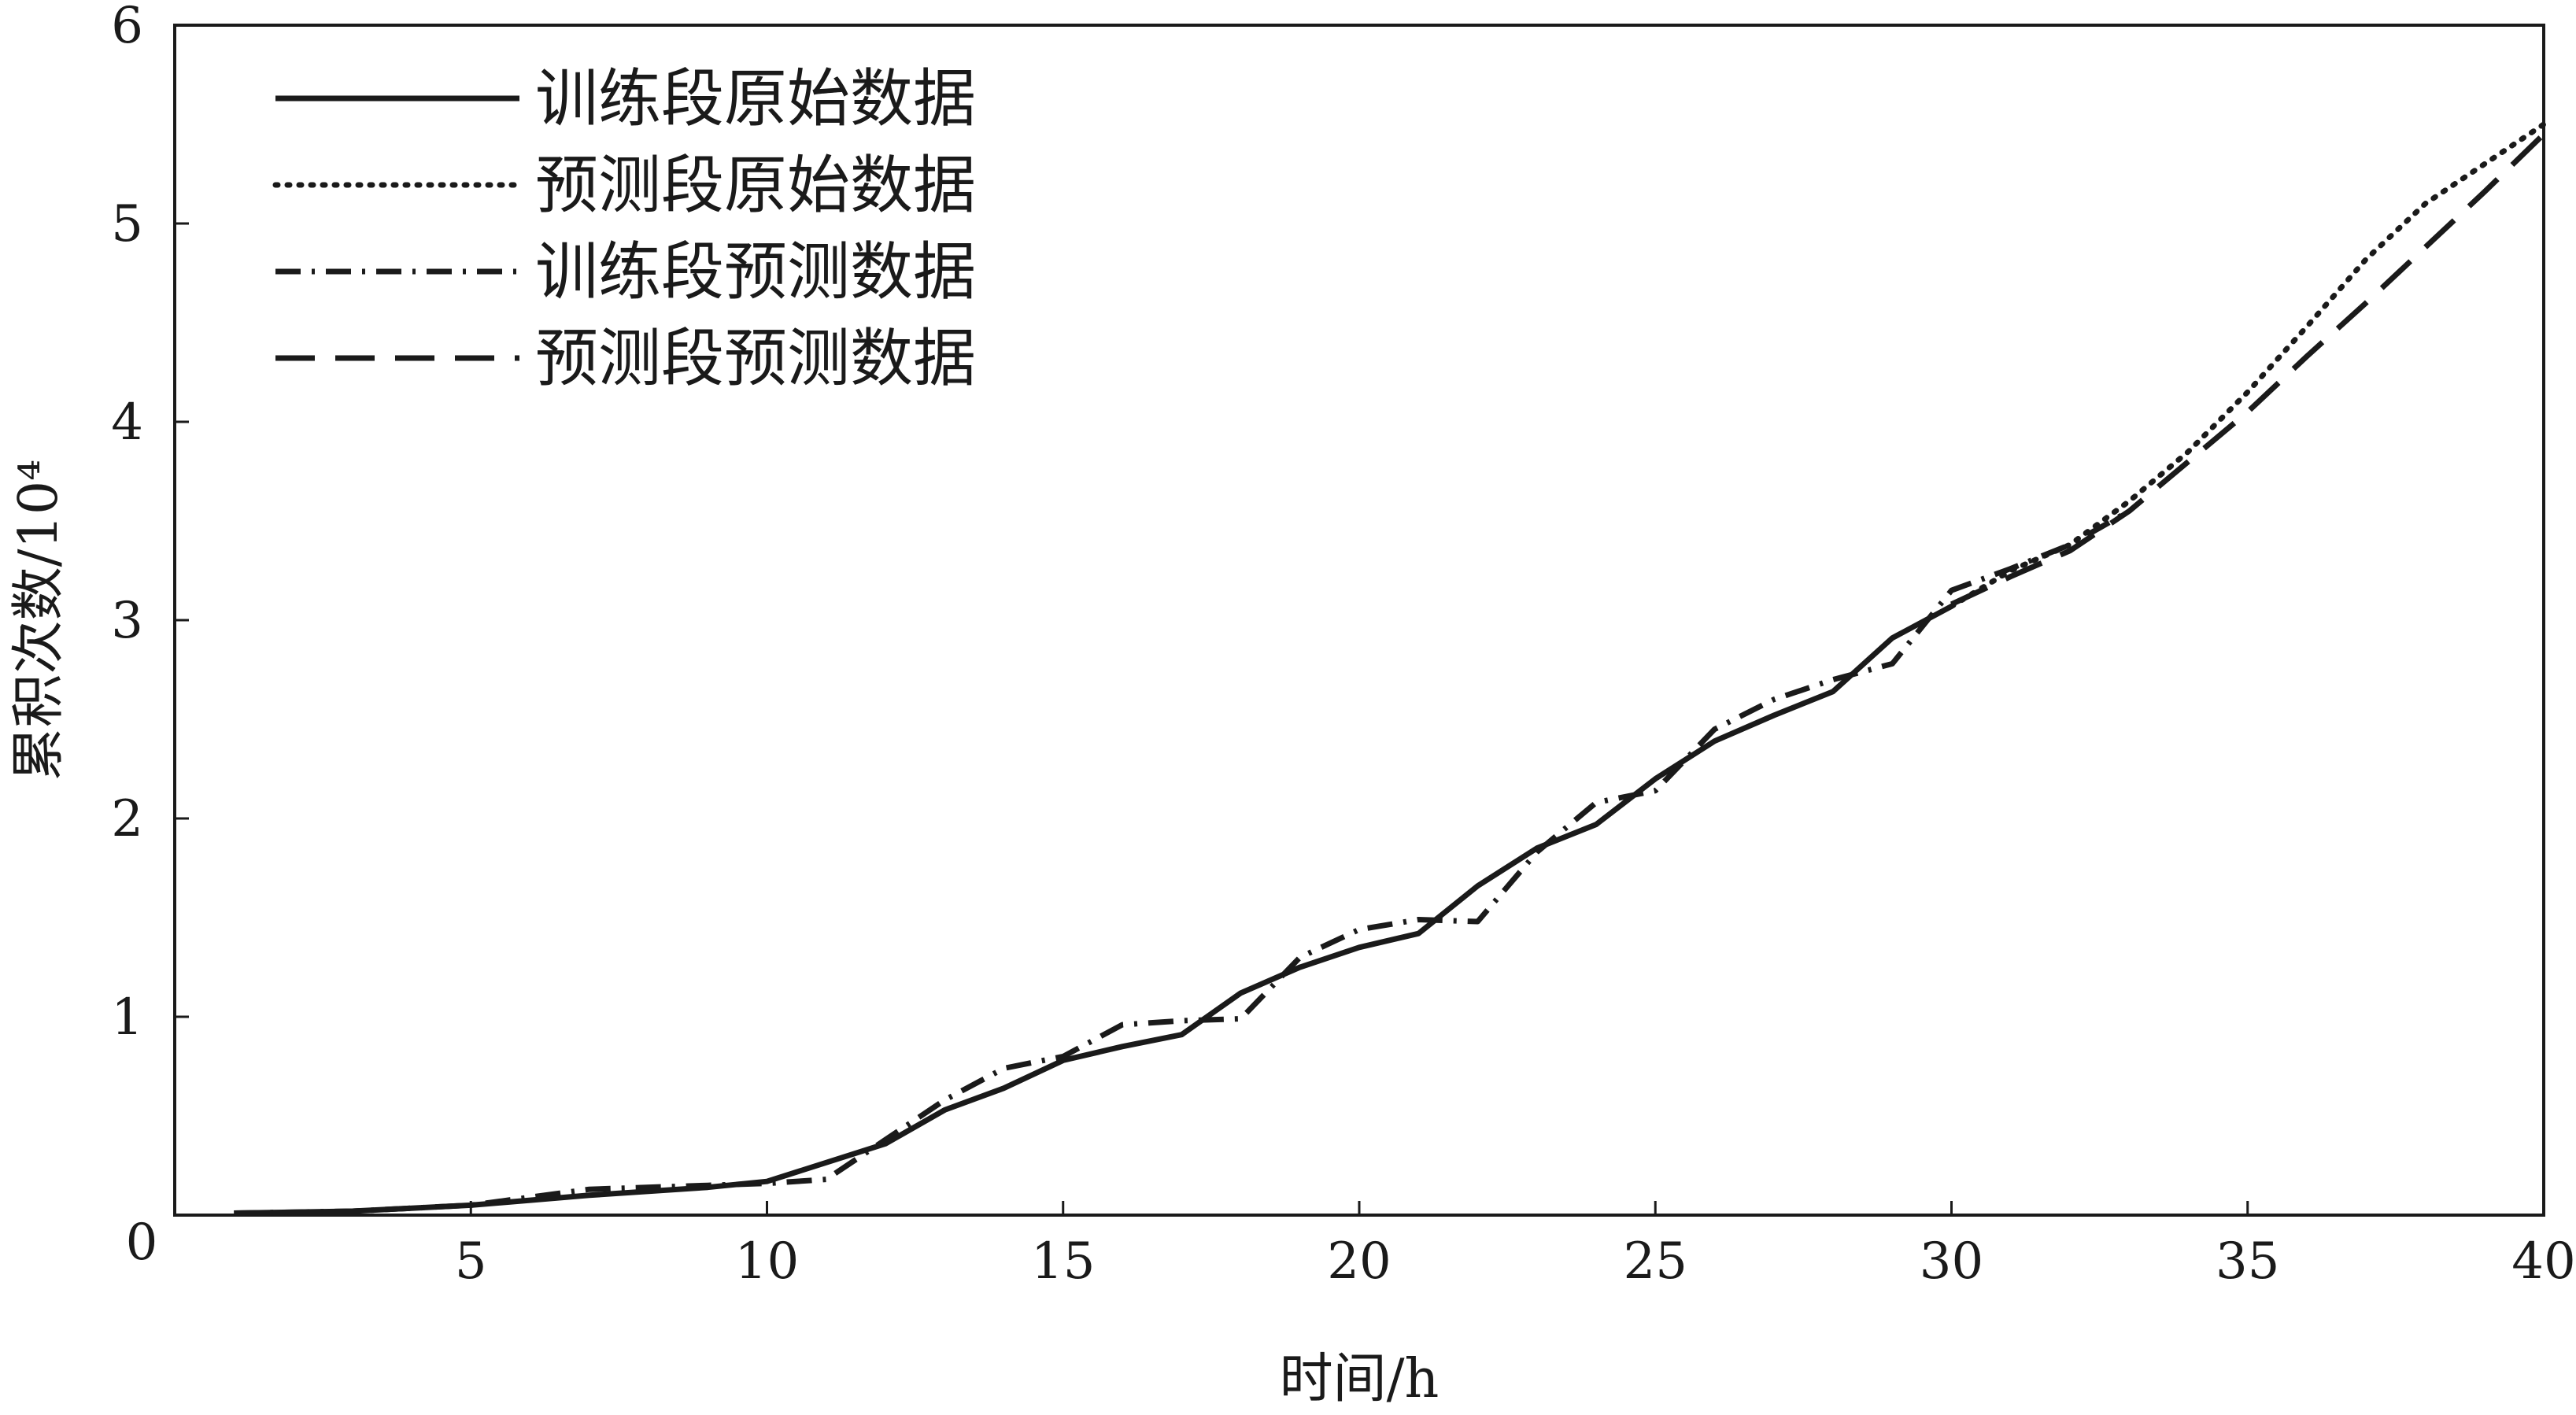 This screenshot has height=1415, width=2576. I want to click on y-tick-label: 1, so click(127, 1018).